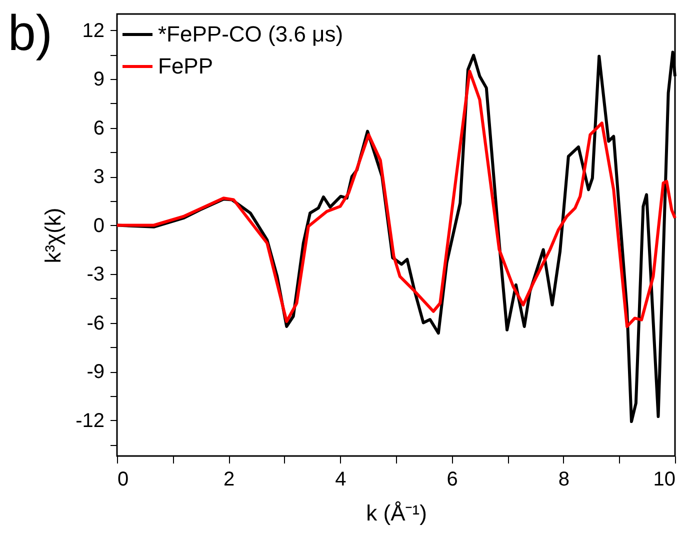  I want to click on x-tick-label: 2, so click(229, 479).